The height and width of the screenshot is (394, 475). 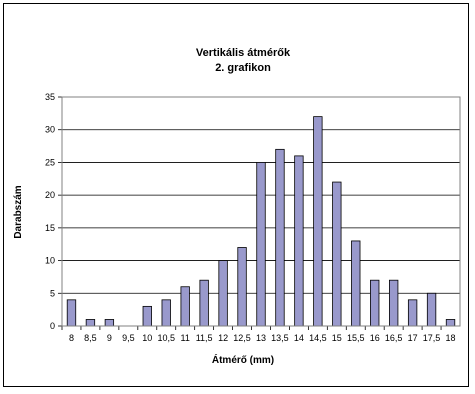 I want to click on y-tick-label: 20, so click(x=50, y=195).